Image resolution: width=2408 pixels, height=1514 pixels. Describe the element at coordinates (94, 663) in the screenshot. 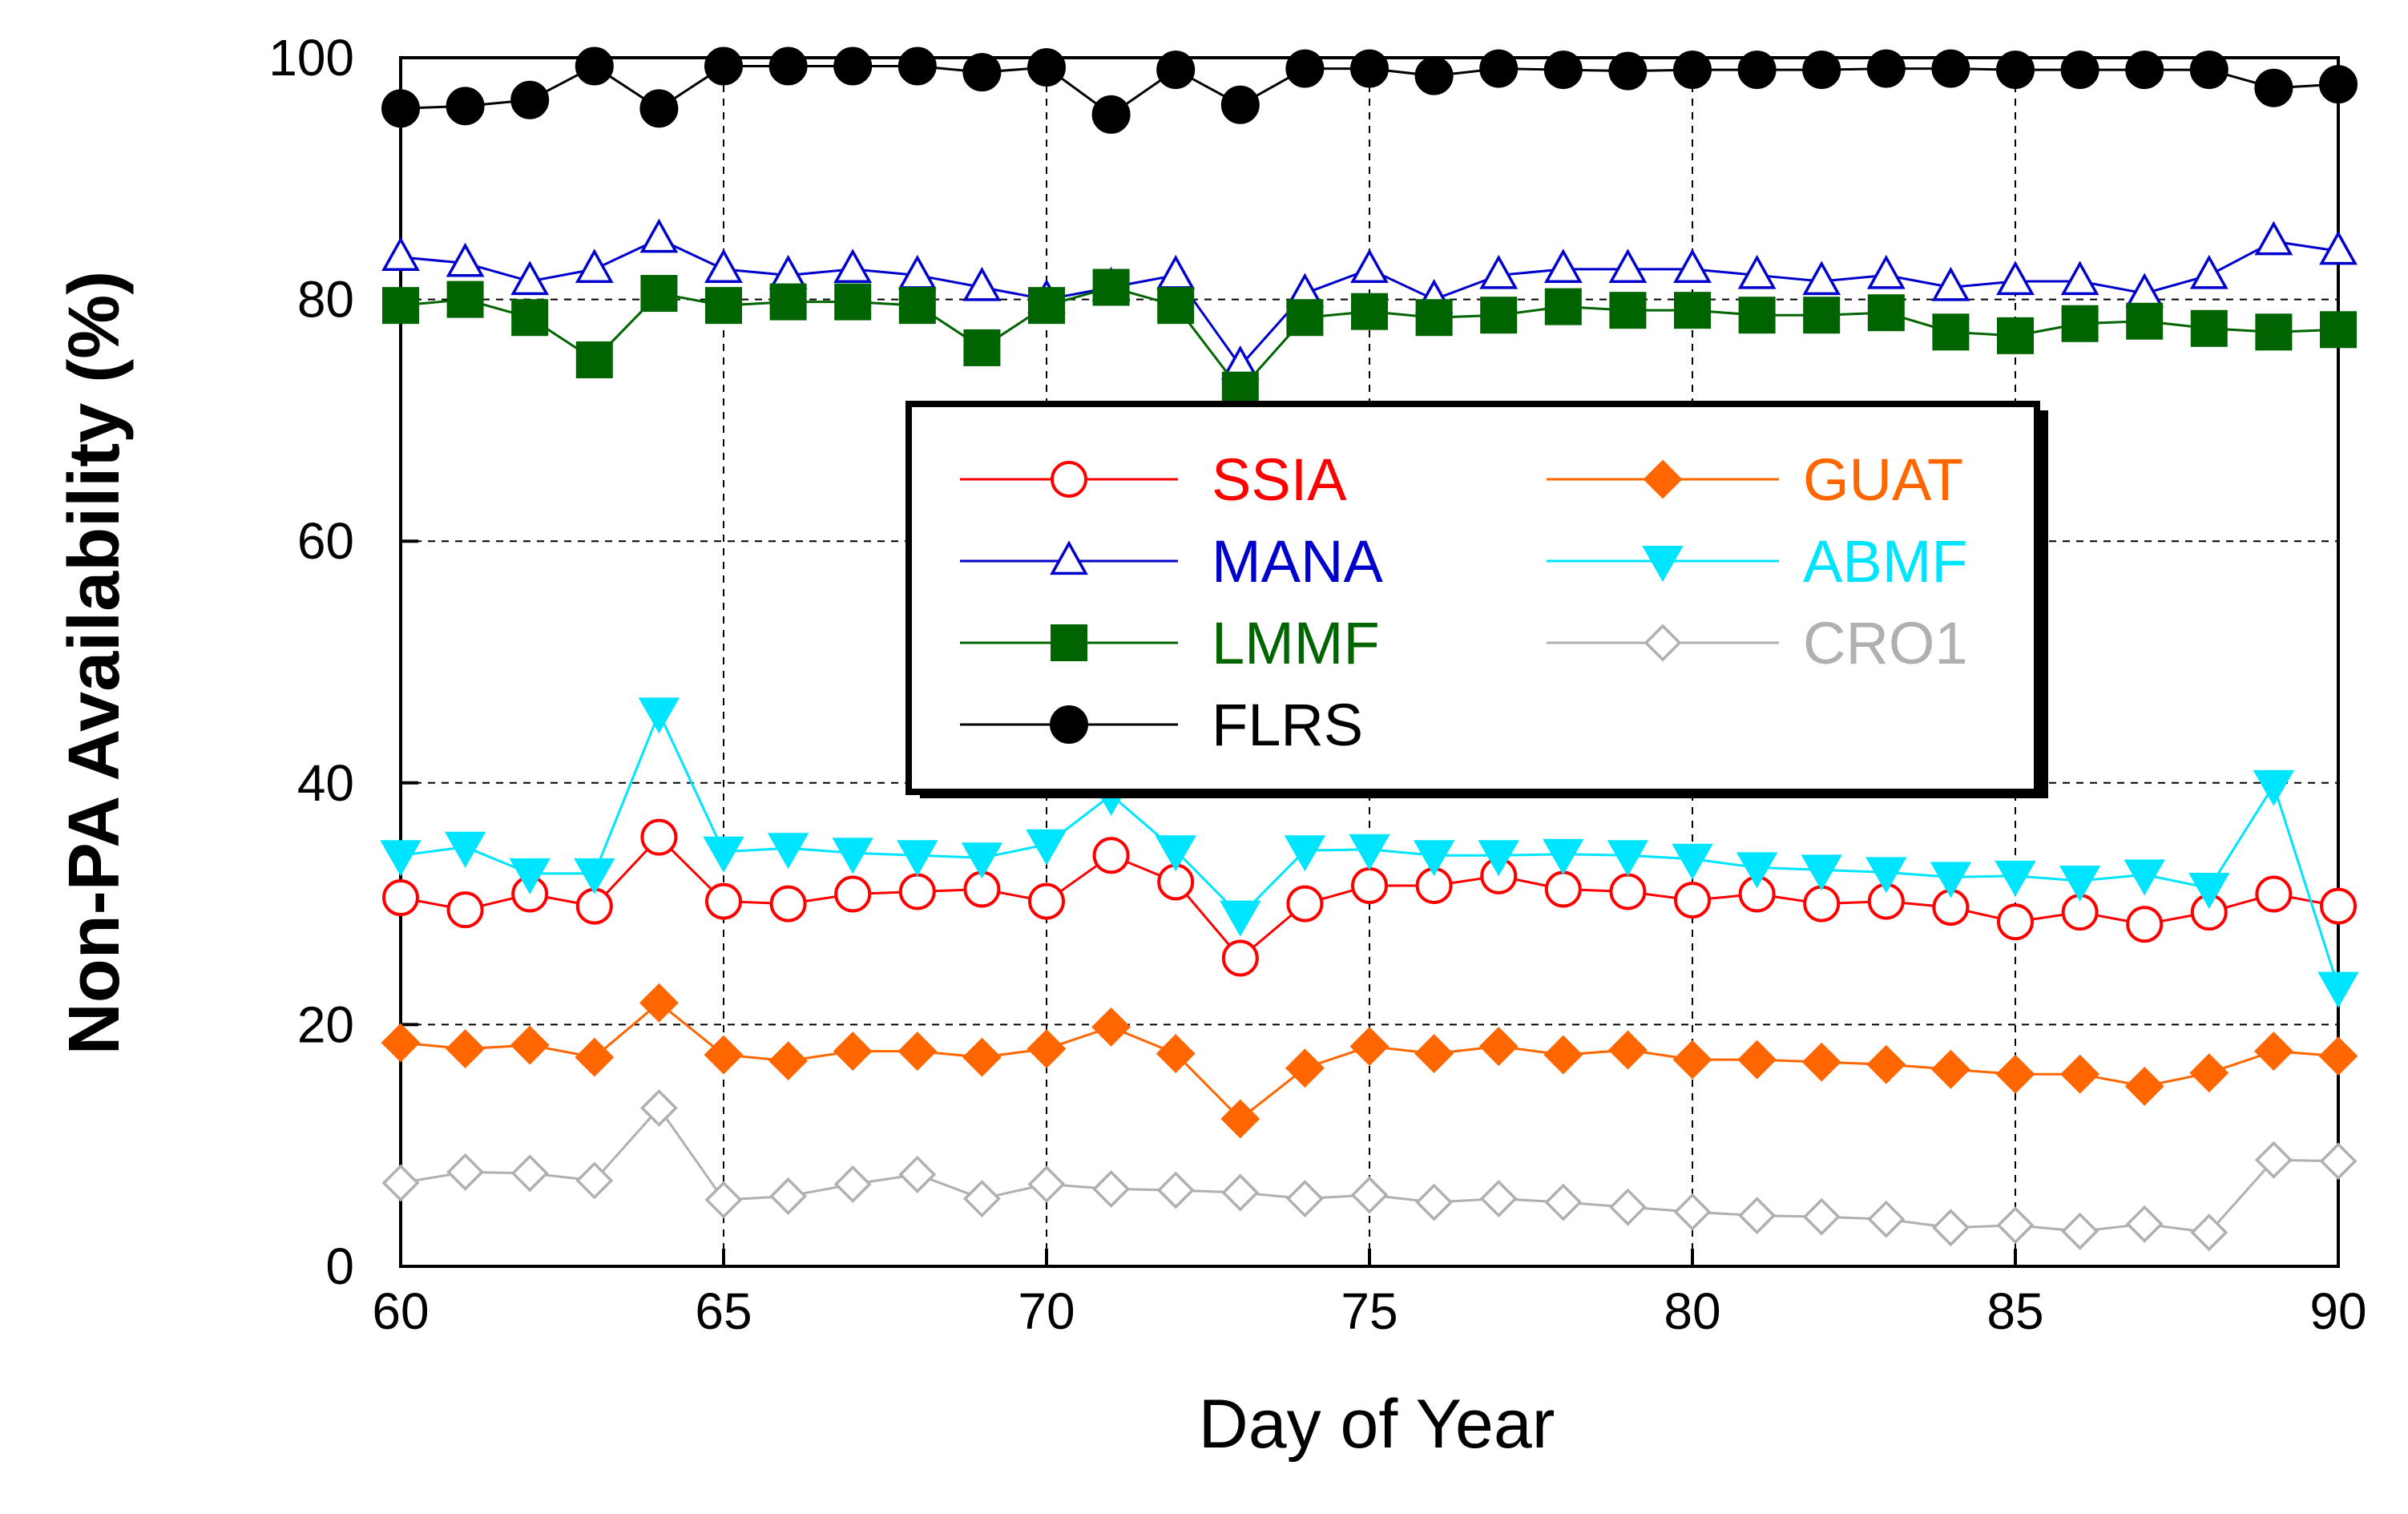

I see `y-axis-title: Non-PA Availability (%)` at that location.